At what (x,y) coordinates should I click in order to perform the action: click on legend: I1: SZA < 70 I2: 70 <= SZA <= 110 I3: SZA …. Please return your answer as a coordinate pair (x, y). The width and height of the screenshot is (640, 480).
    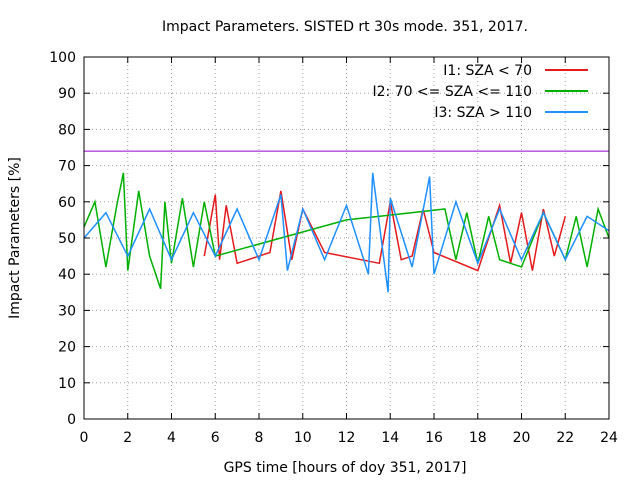
    Looking at the image, I should click on (480, 92).